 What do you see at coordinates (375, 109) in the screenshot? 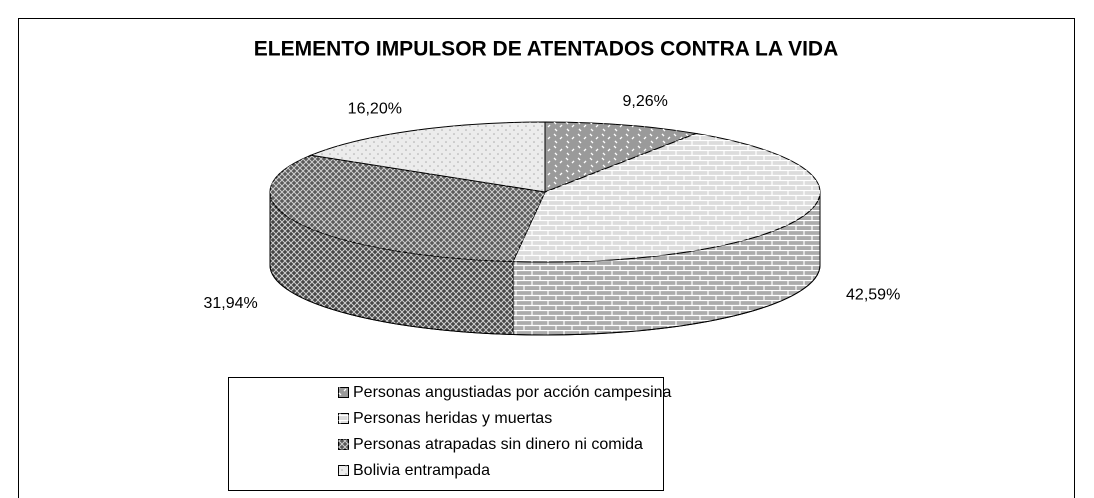
I see `data-label: 16,20%` at bounding box center [375, 109].